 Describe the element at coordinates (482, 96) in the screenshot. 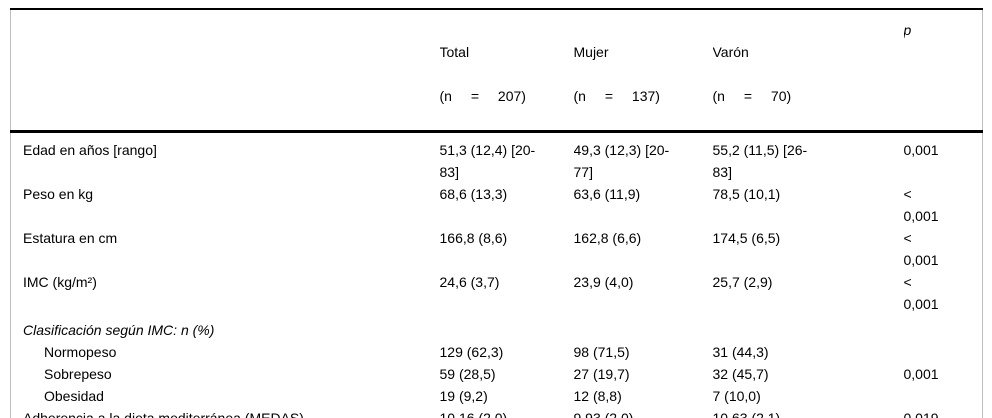

I see `column-header-total-n: (n = 207)` at that location.